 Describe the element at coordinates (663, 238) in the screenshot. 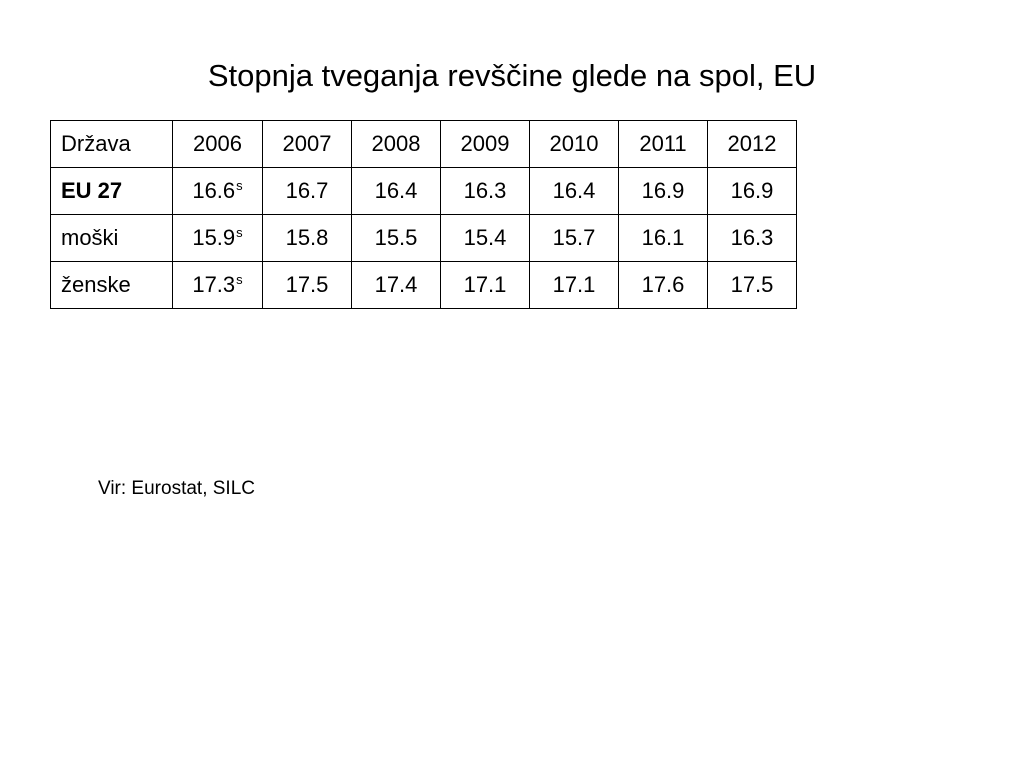

I see `table-cell: 16.1` at that location.